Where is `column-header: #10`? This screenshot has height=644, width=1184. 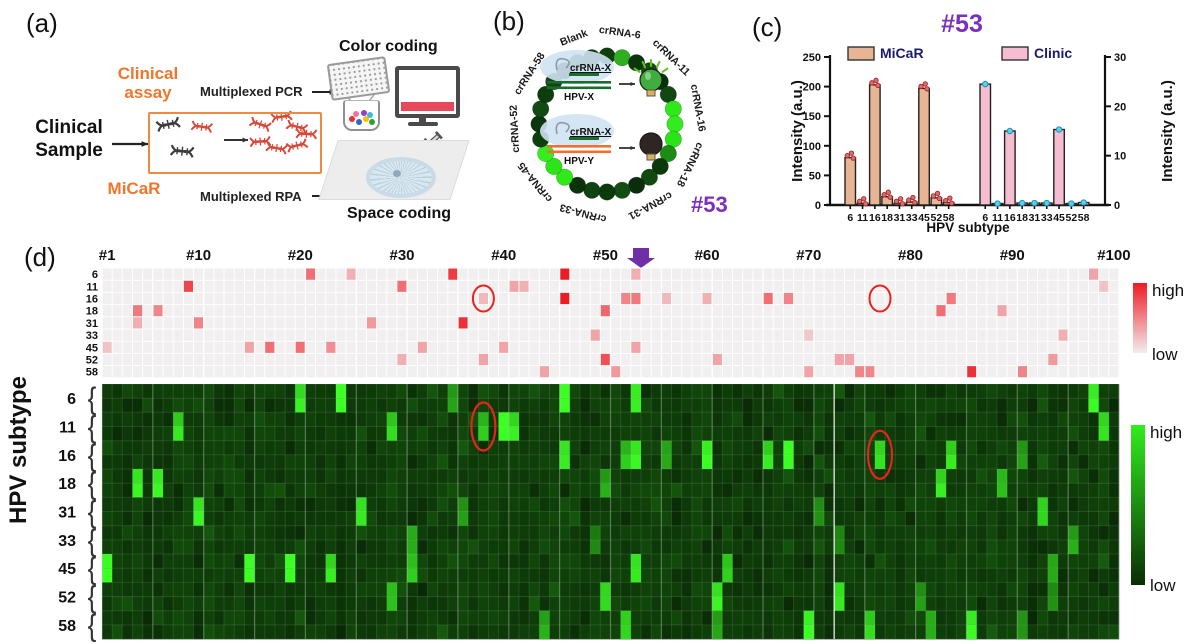
column-header: #10 is located at coordinates (198, 255).